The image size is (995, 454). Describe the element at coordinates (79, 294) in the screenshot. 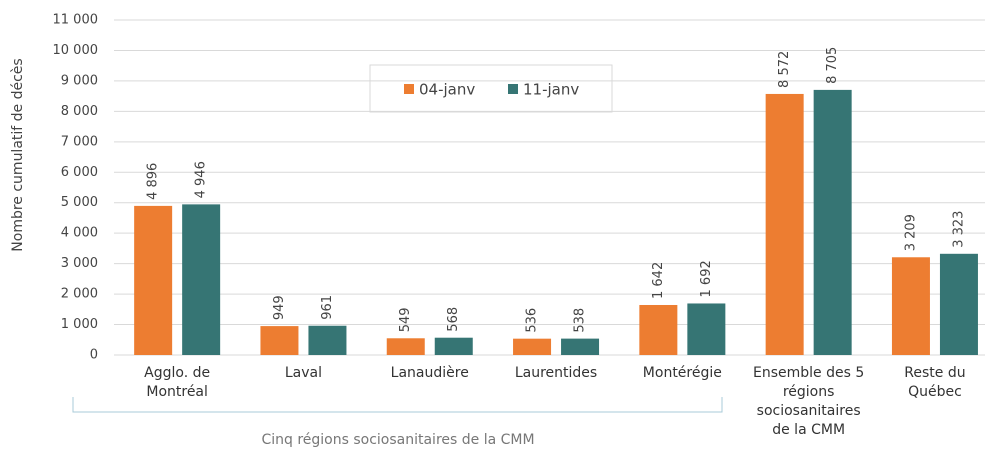

I see `y-tick-label: 2 000` at that location.